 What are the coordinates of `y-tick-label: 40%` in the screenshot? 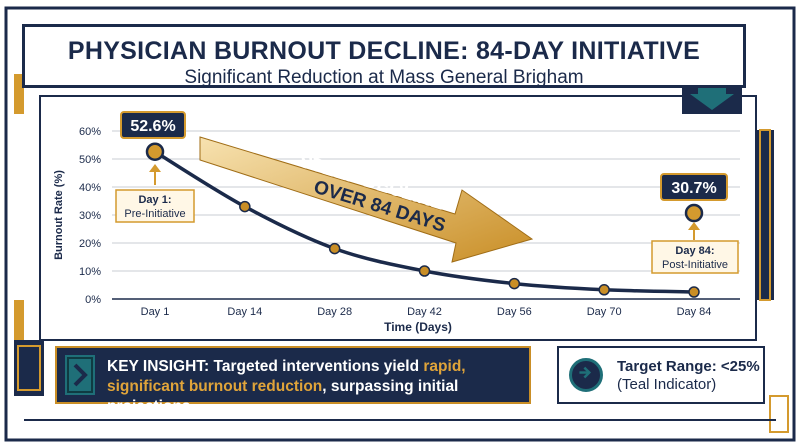 It's located at (90, 188).